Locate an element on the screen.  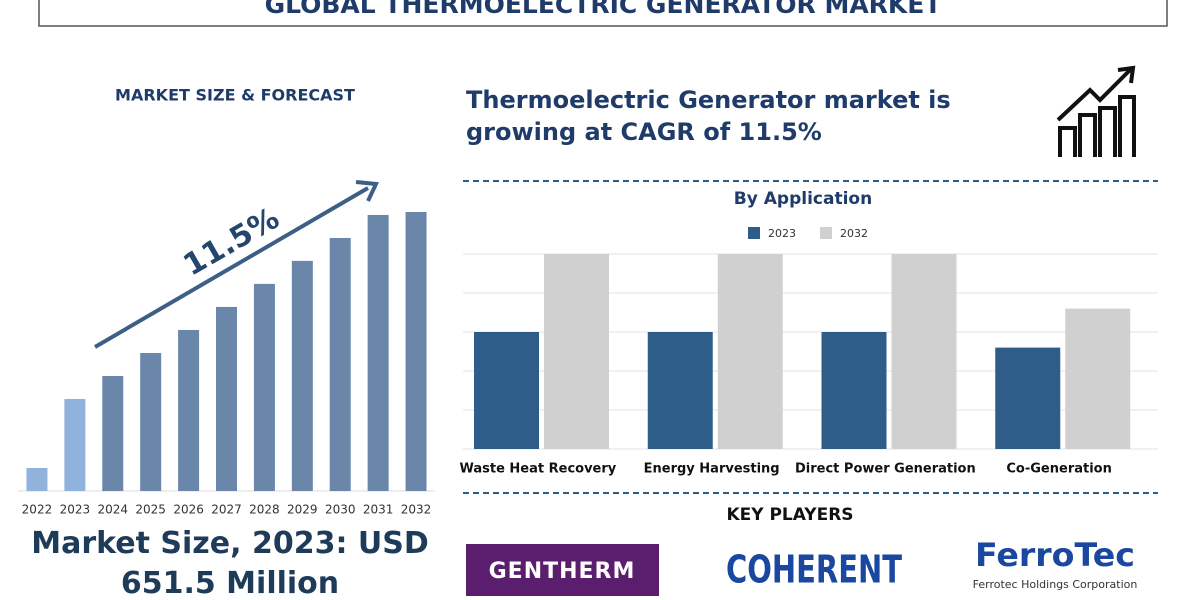
x-tick-label: Co-Generation is located at coordinates (1058, 469).